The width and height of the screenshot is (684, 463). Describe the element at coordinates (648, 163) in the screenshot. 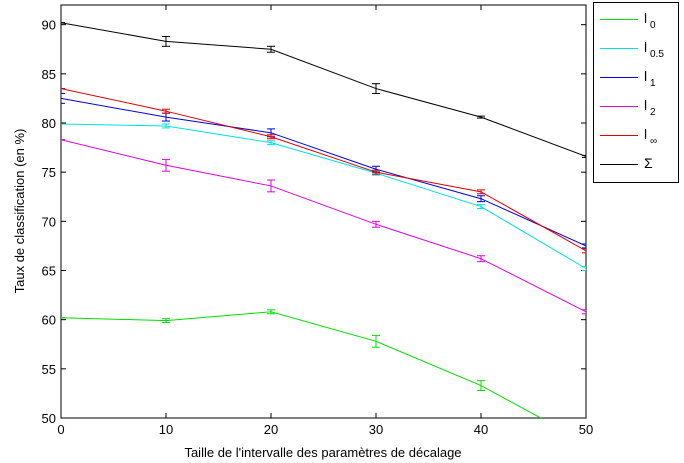

I see `legend-label: Σ` at that location.